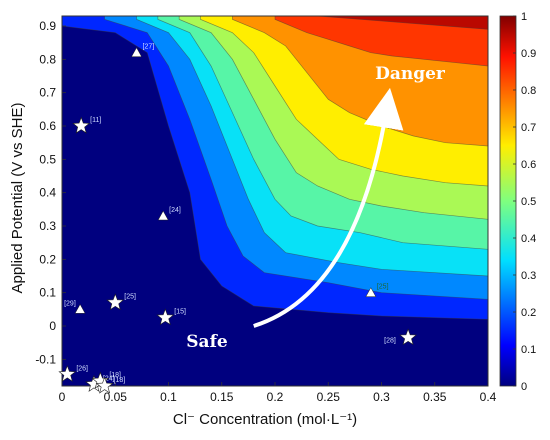  I want to click on colorbar-tick-label: 1, so click(524, 17).